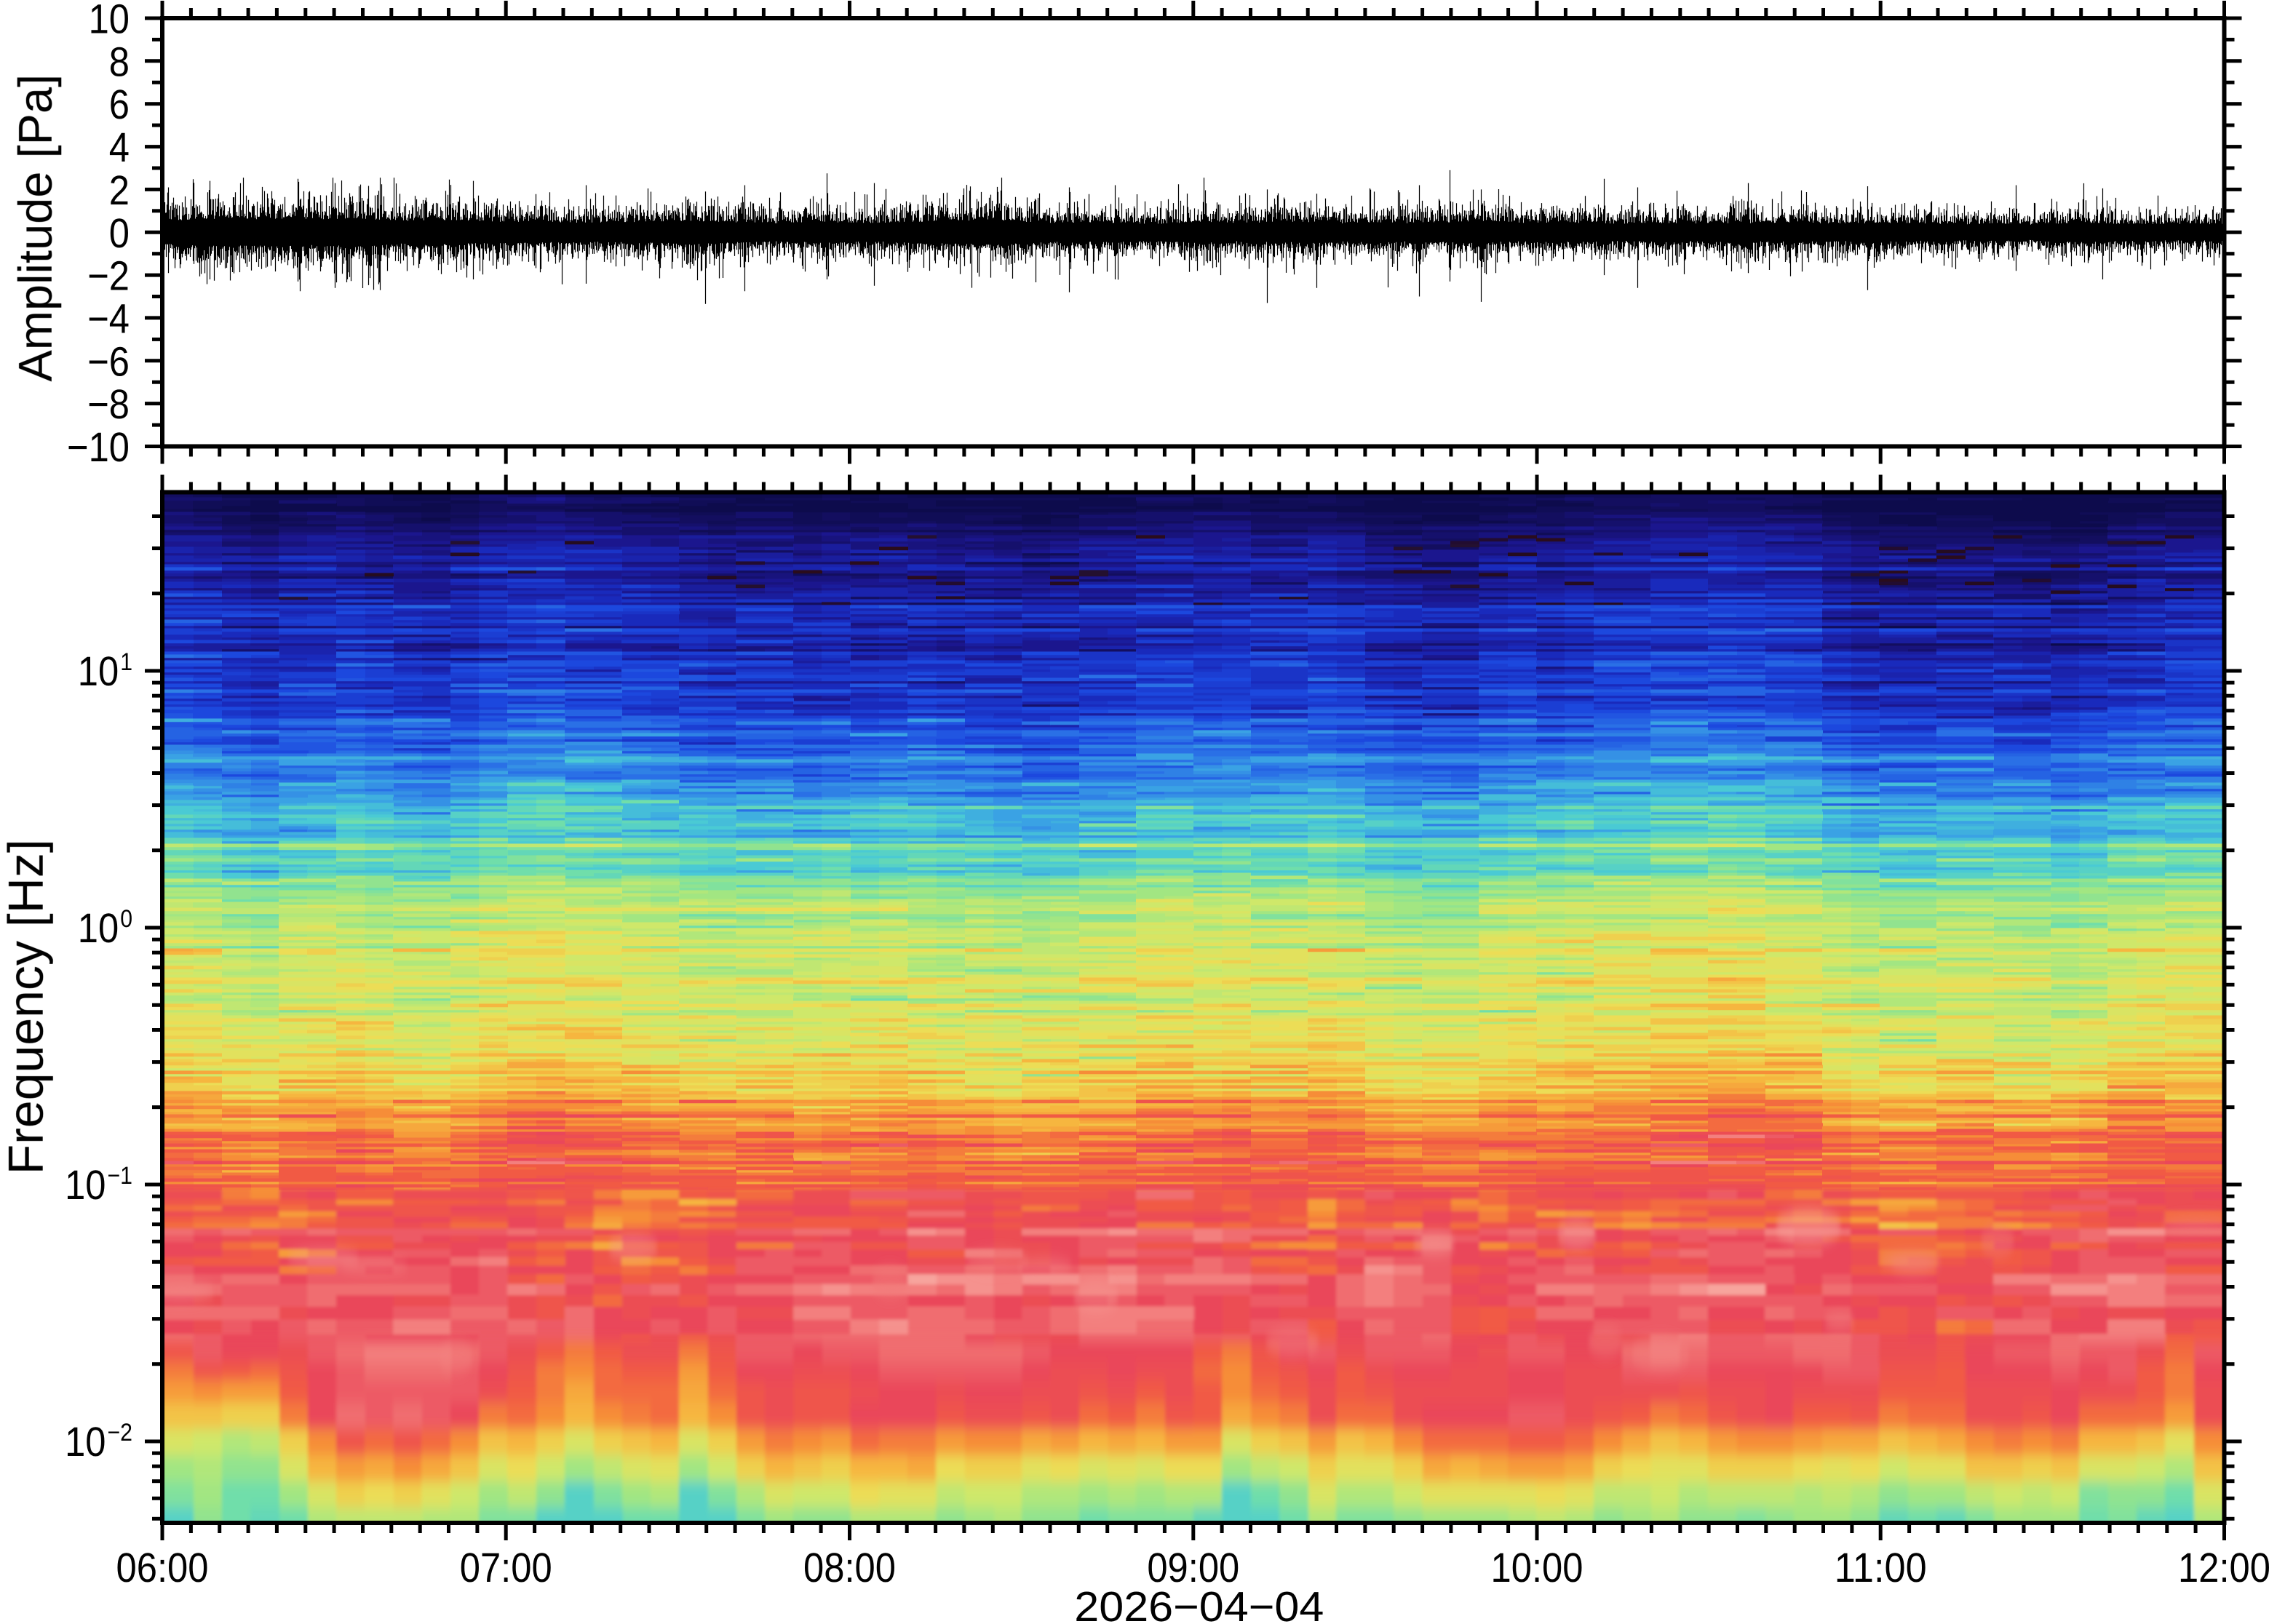  Describe the element at coordinates (1193, 1568) in the screenshot. I see `svg-text: 09:00` at that location.